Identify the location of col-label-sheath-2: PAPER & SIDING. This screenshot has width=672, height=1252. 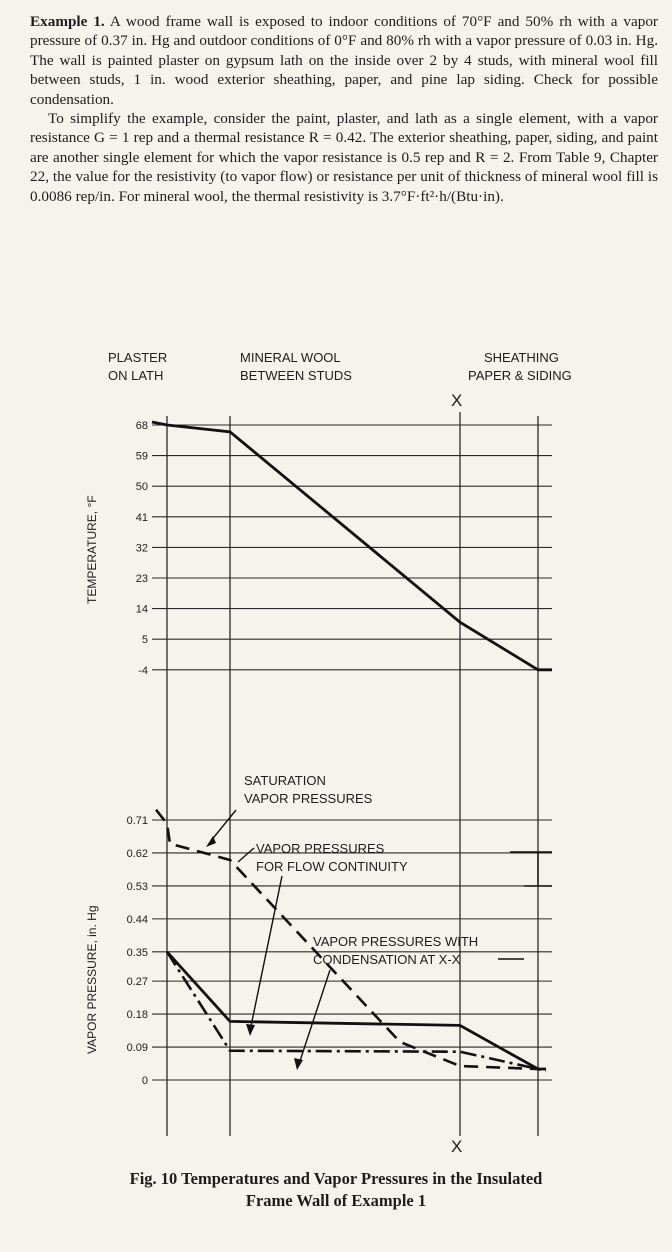
(520, 375).